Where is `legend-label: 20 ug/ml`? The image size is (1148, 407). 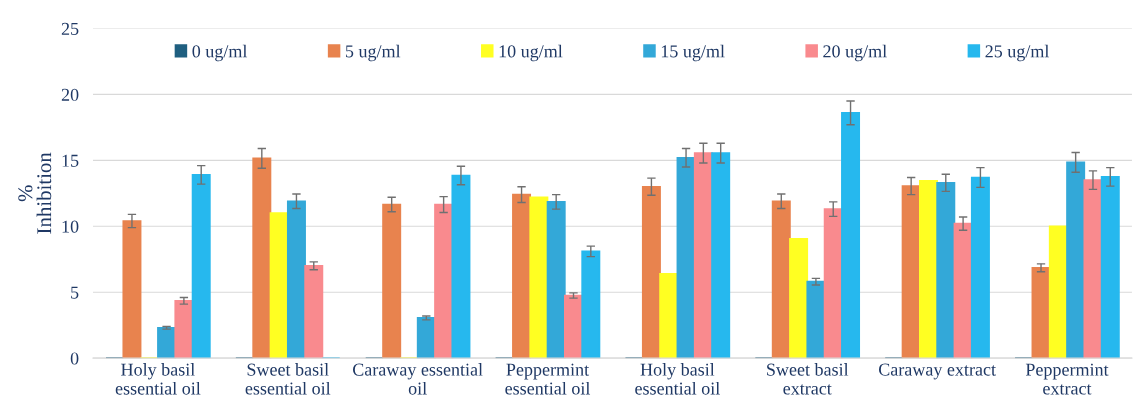
legend-label: 20 ug/ml is located at coordinates (855, 53).